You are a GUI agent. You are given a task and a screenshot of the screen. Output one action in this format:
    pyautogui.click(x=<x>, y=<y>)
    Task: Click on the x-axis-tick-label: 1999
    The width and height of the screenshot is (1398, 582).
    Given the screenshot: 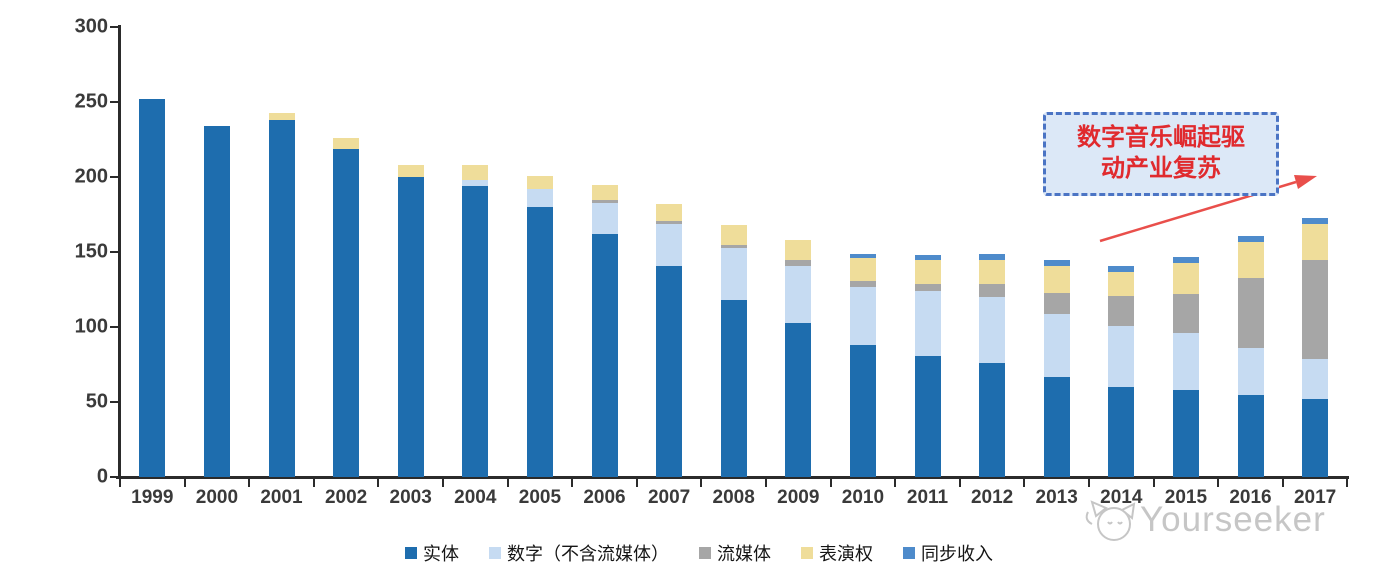 What is the action you would take?
    pyautogui.click(x=152, y=497)
    